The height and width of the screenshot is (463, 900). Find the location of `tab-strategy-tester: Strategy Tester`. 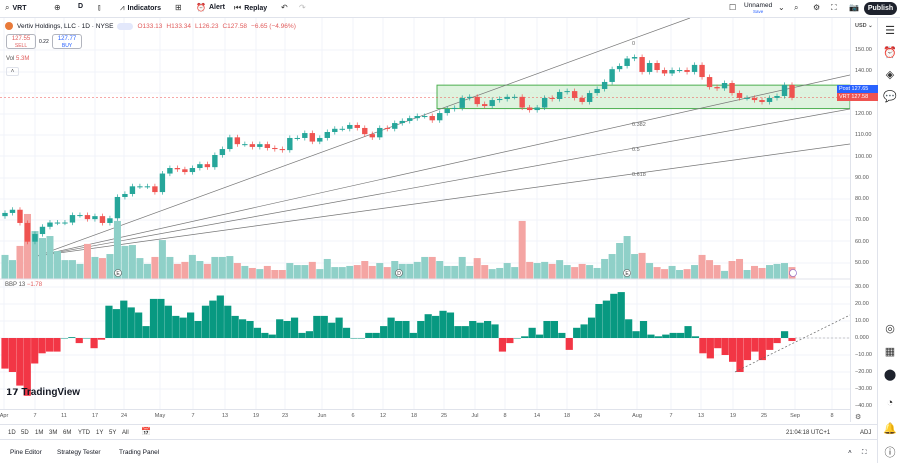

tab-strategy-tester: Strategy Tester is located at coordinates (79, 452).